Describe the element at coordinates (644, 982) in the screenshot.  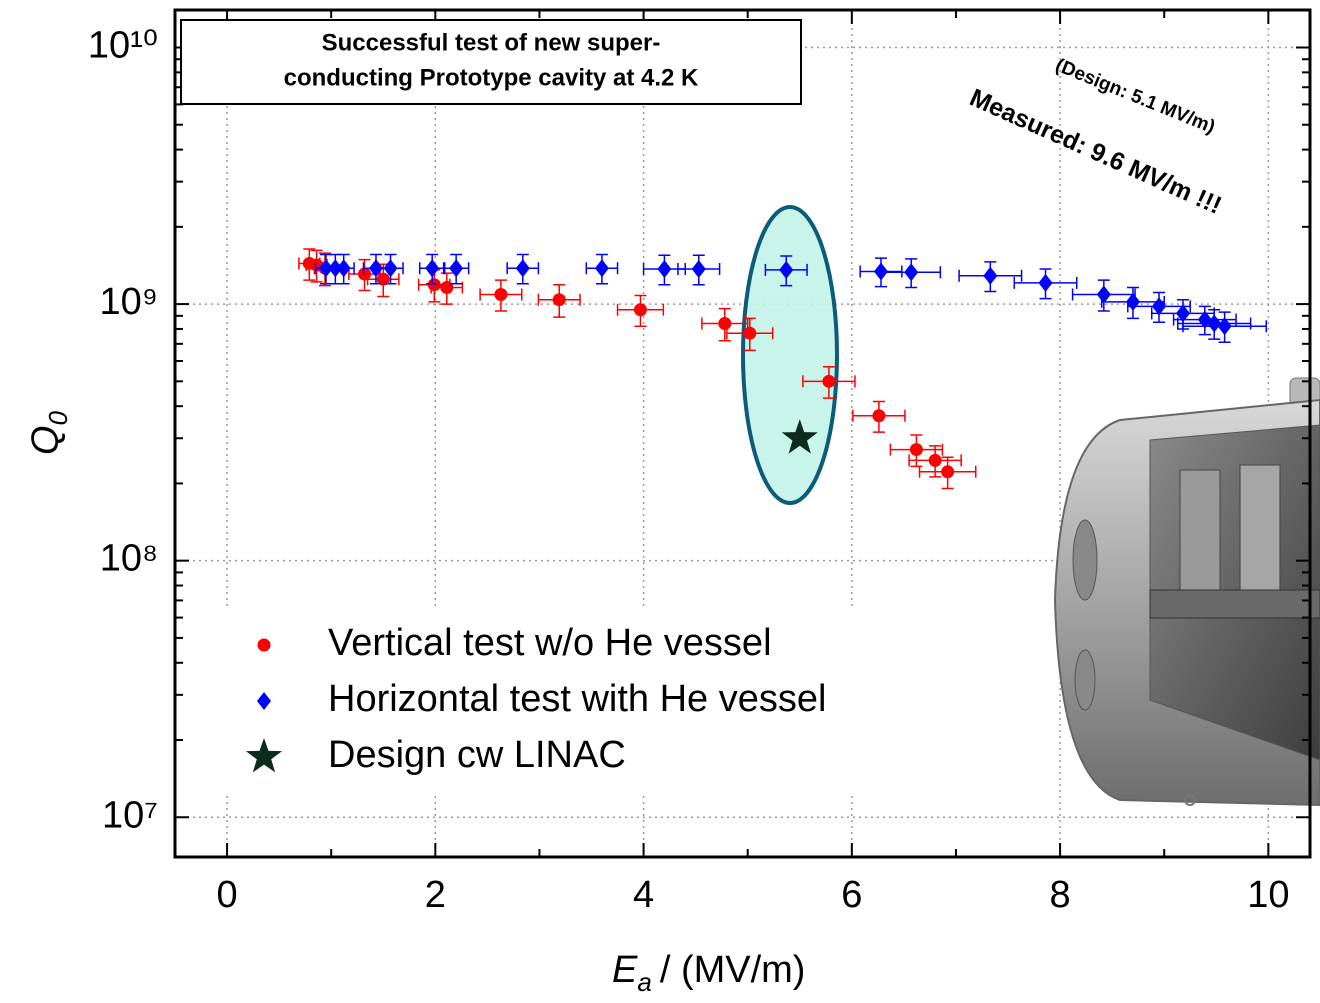
I see `x-axis-subscript: a` at that location.